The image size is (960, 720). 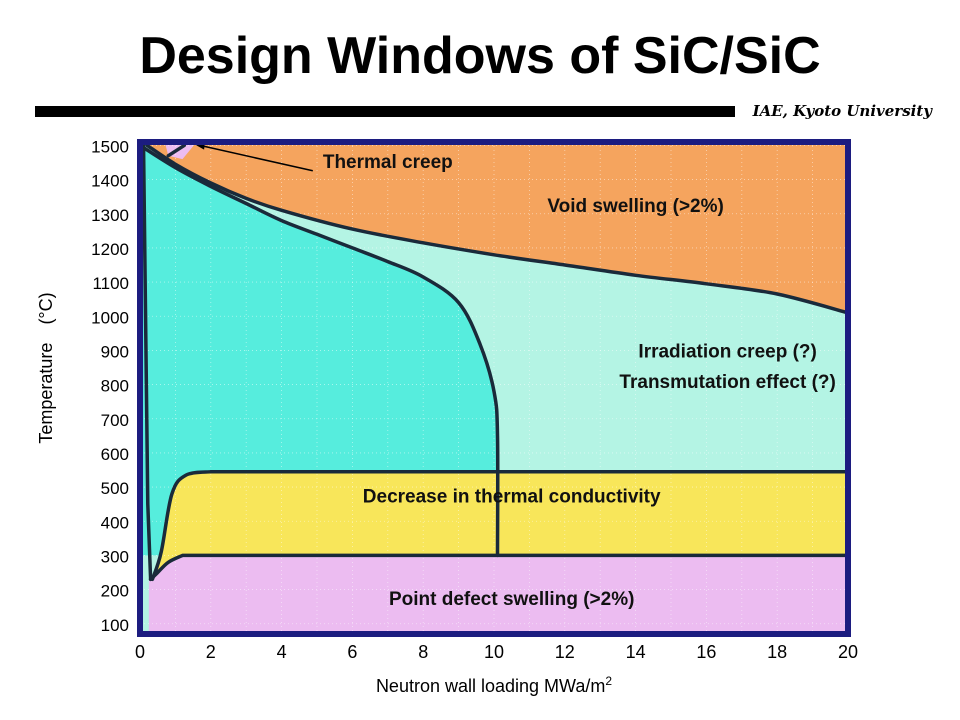 What do you see at coordinates (115, 522) in the screenshot?
I see `y-tick-label: 400` at bounding box center [115, 522].